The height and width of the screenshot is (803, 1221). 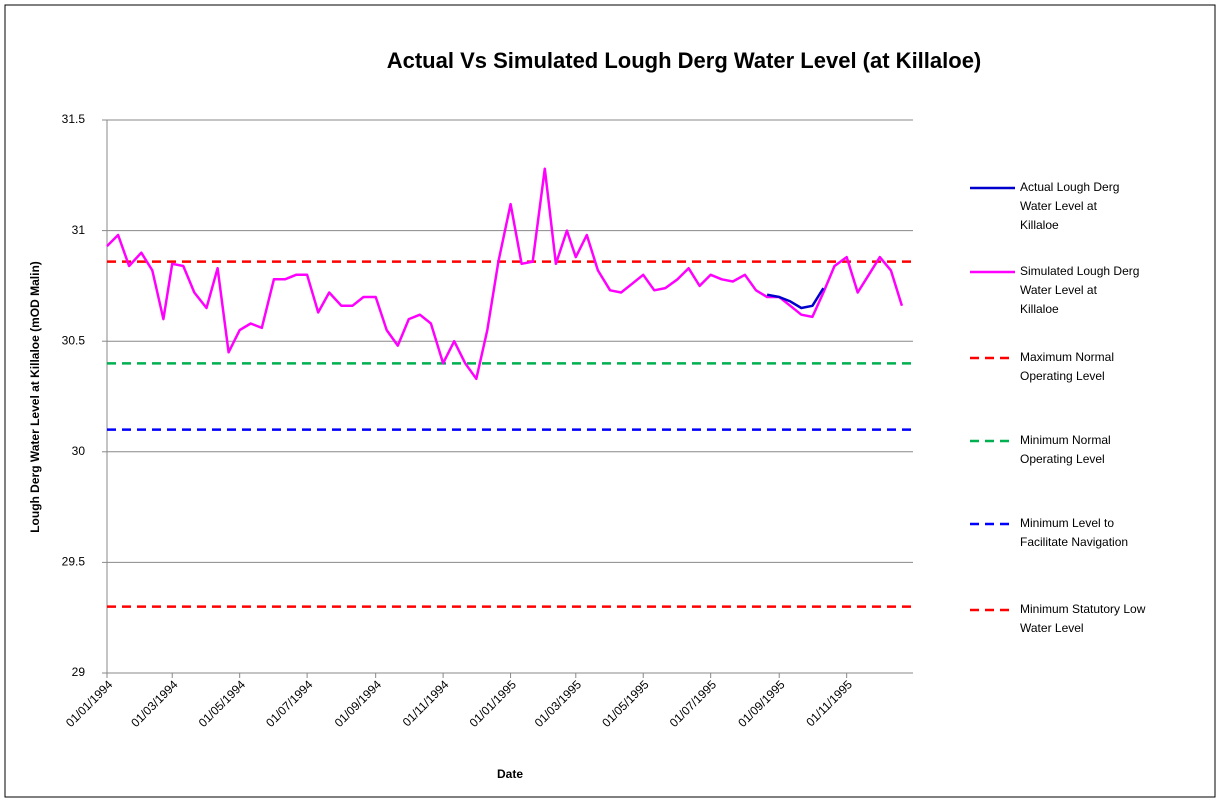 What do you see at coordinates (74, 119) in the screenshot?
I see `y-tick-label: 31.5` at bounding box center [74, 119].